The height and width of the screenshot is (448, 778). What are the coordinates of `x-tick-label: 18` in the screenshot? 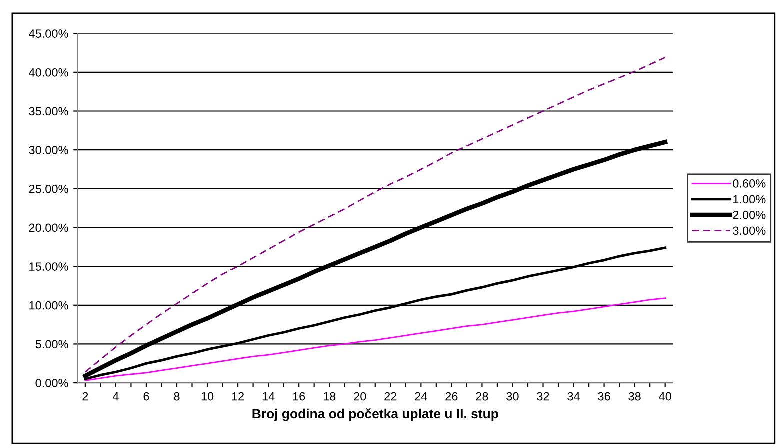 It's located at (330, 396).